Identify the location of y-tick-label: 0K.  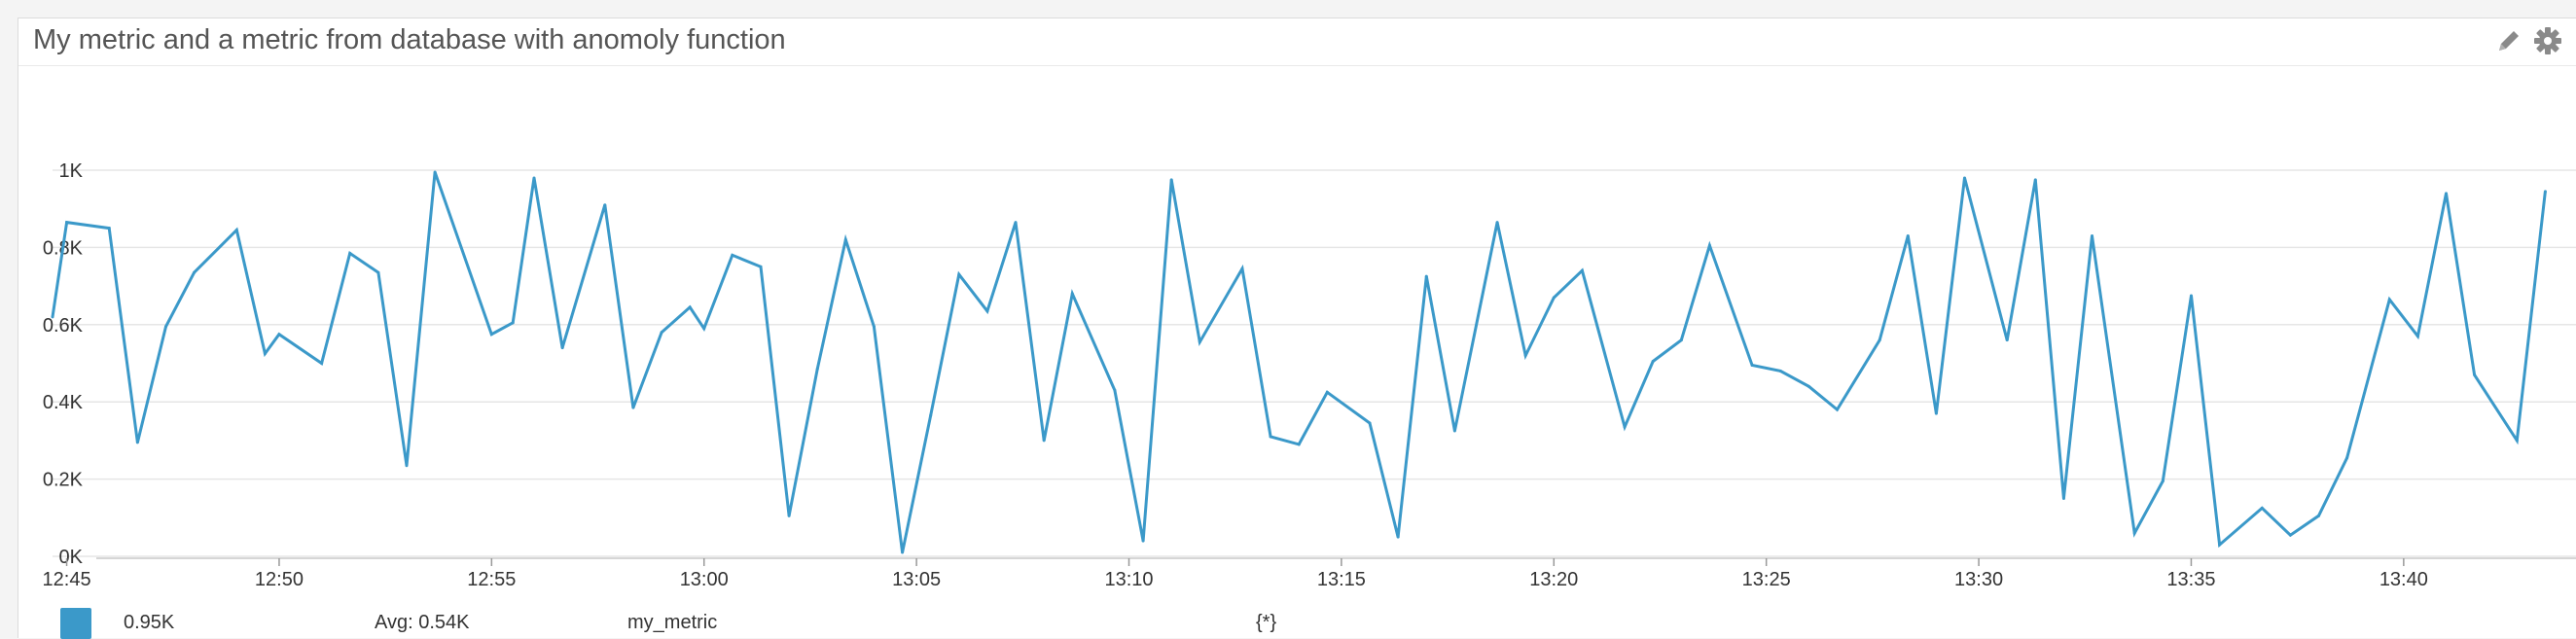
(71, 557).